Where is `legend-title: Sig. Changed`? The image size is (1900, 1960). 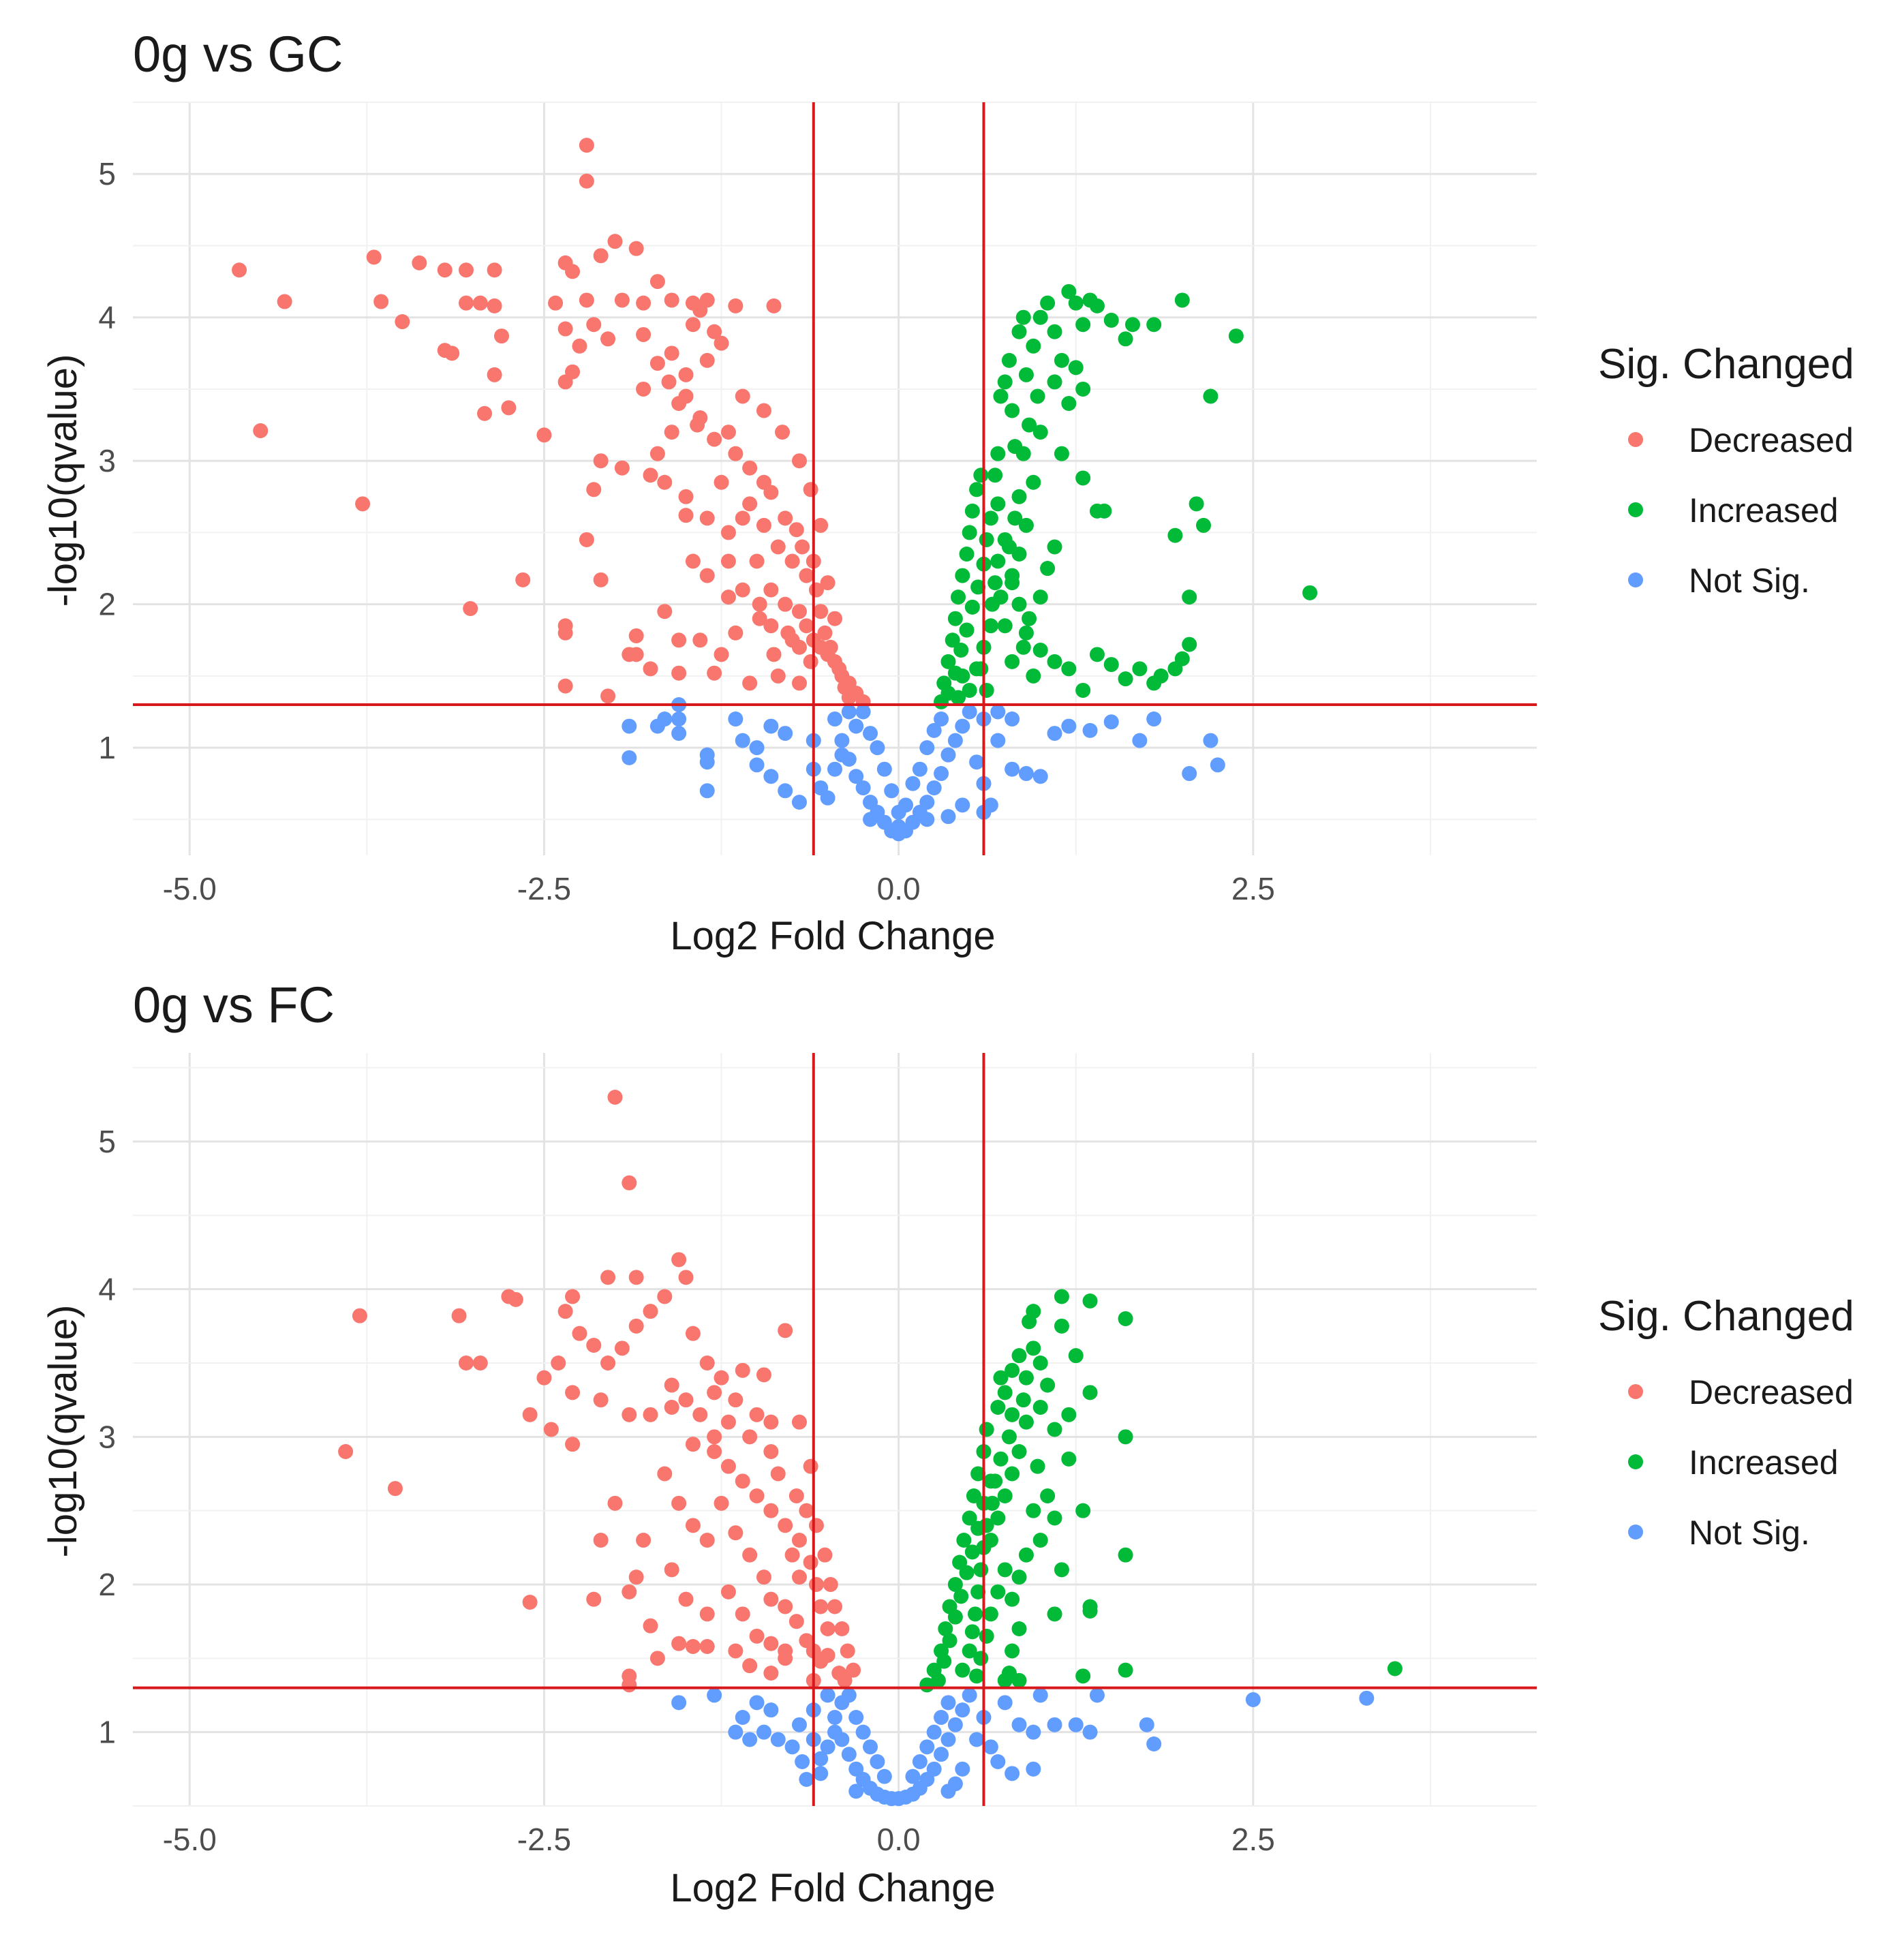 legend-title: Sig. Changed is located at coordinates (1726, 365).